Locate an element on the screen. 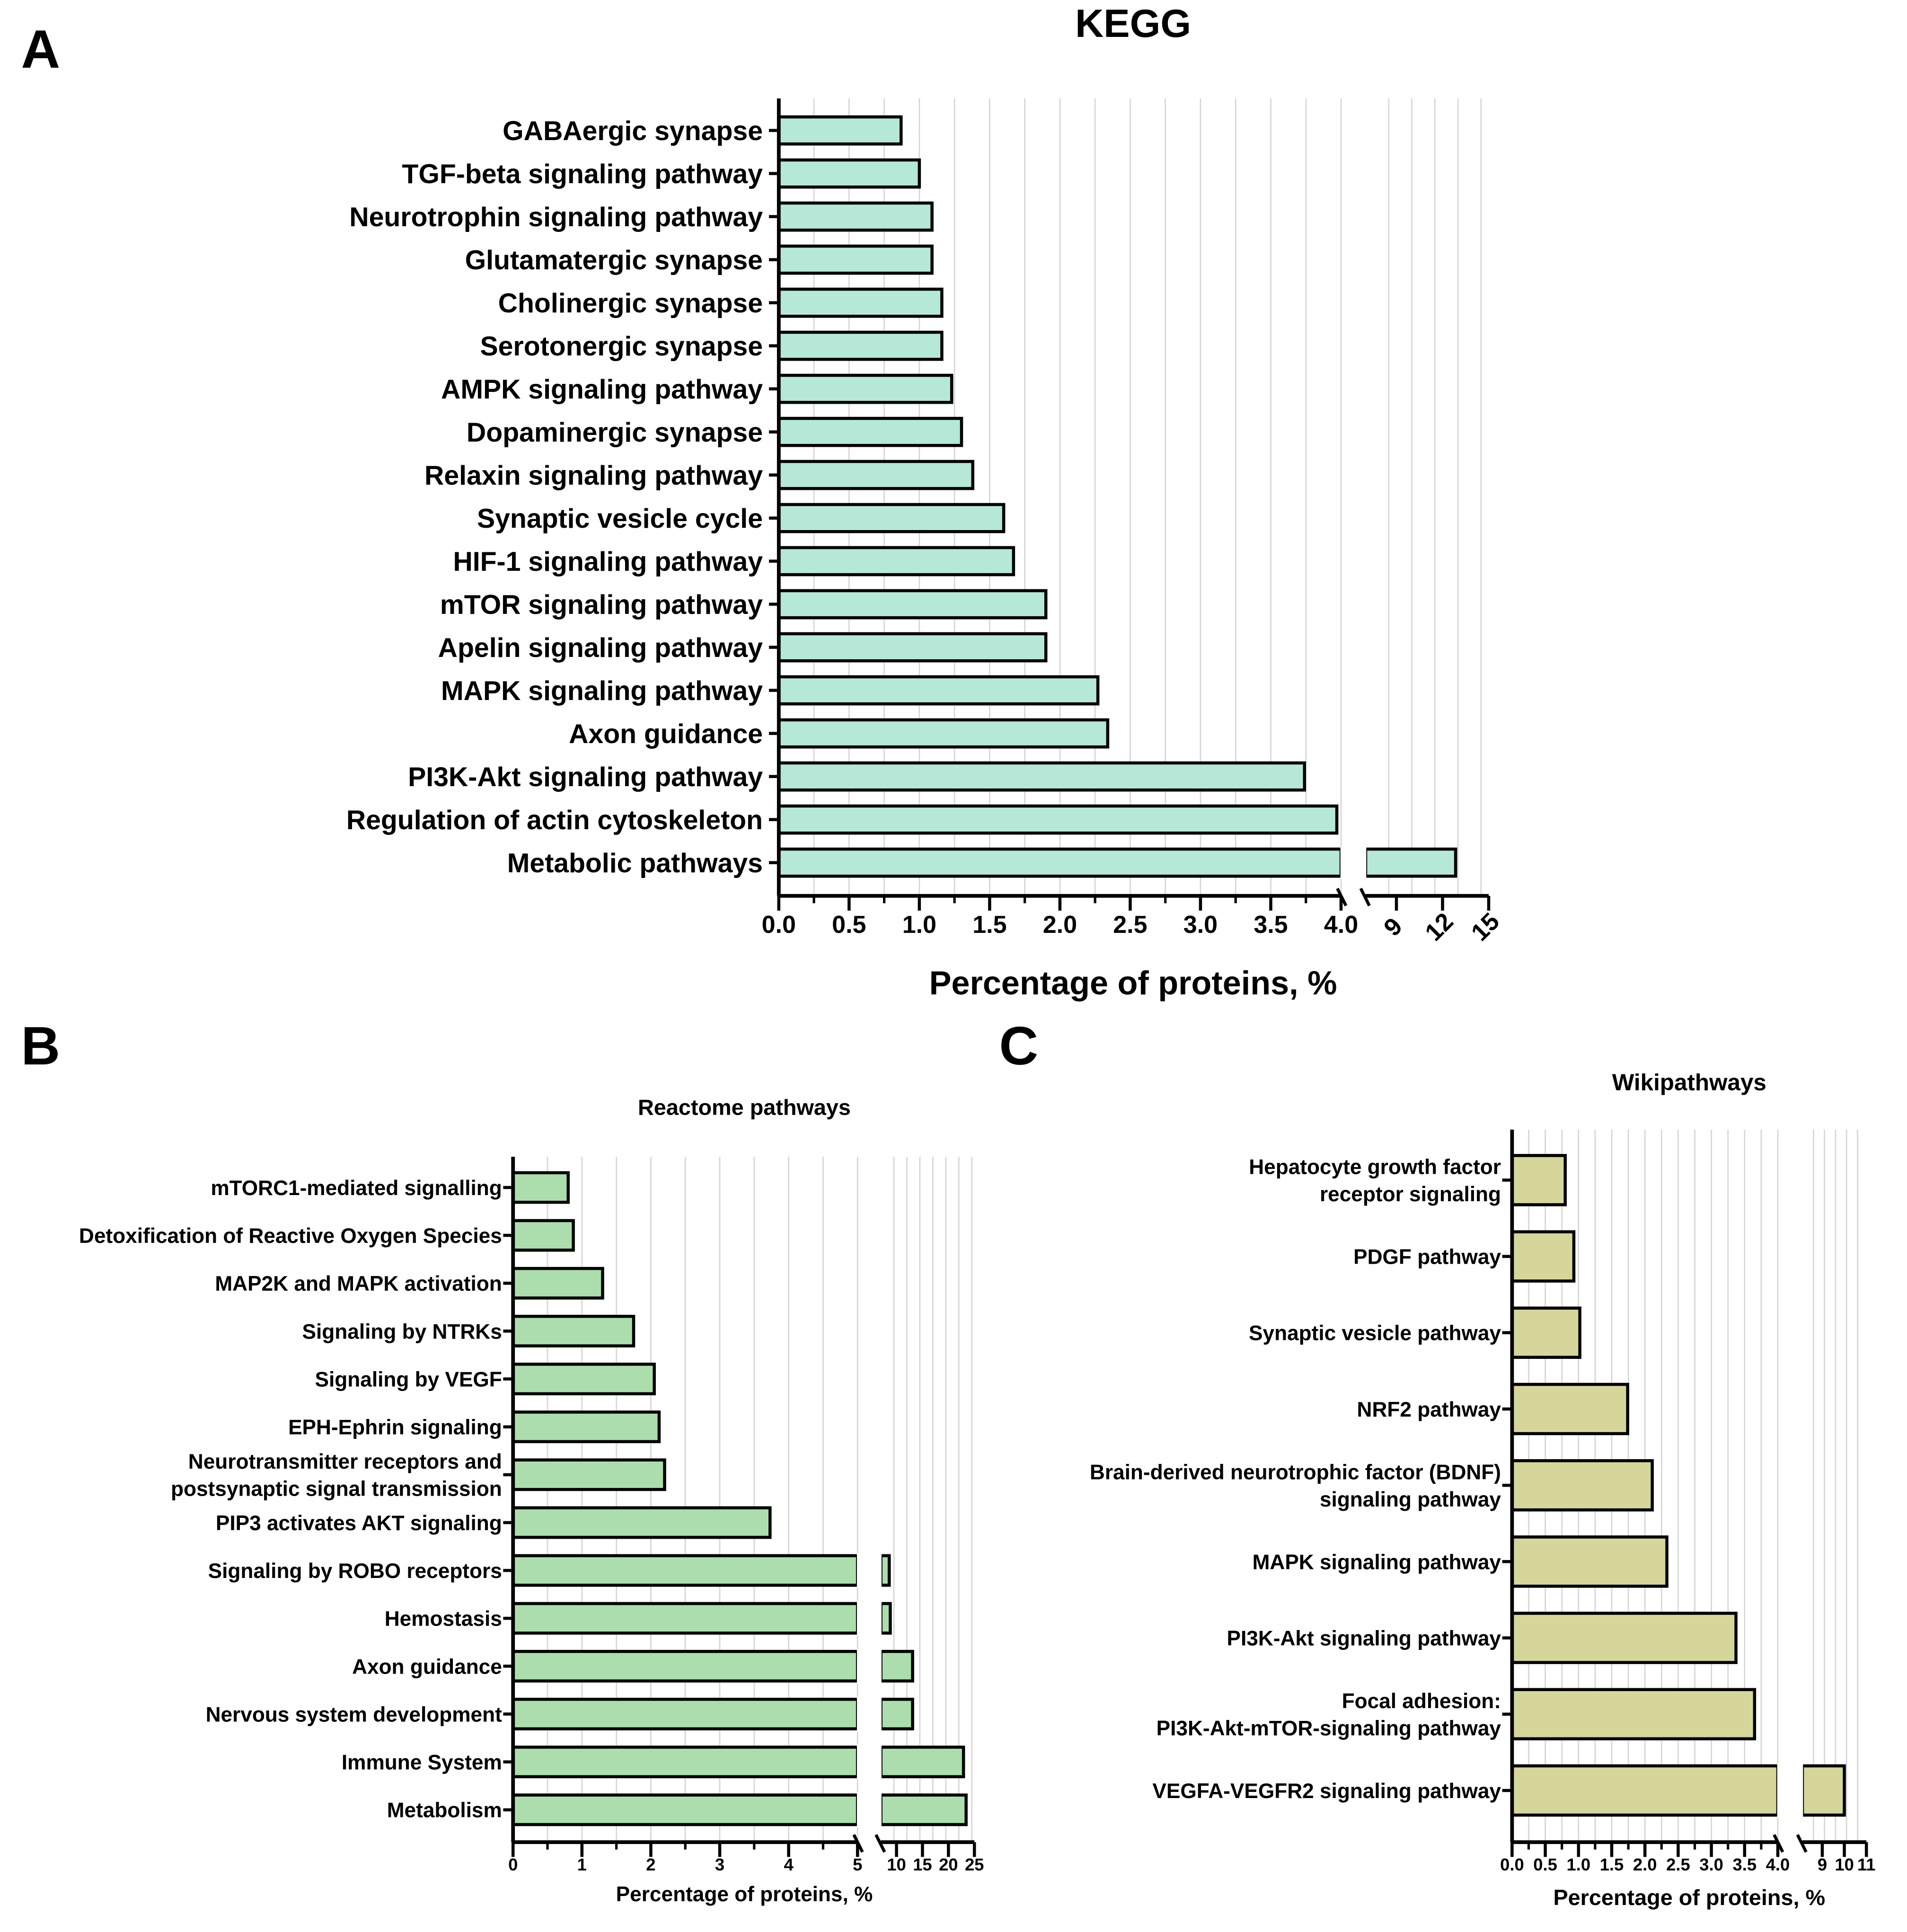 This screenshot has height=1932, width=1907. category-label: TGF-beta signaling pathway is located at coordinates (582, 174).